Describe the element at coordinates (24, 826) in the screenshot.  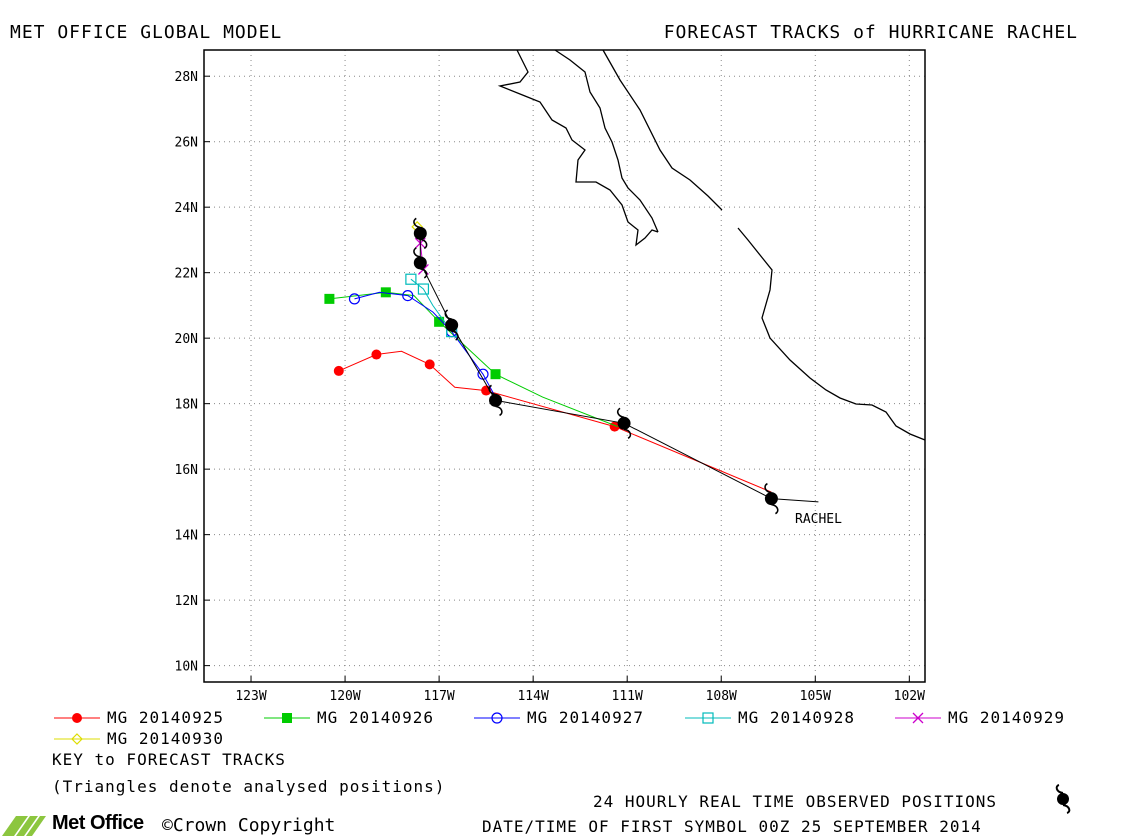
I see `met-office-logo-icon` at that location.